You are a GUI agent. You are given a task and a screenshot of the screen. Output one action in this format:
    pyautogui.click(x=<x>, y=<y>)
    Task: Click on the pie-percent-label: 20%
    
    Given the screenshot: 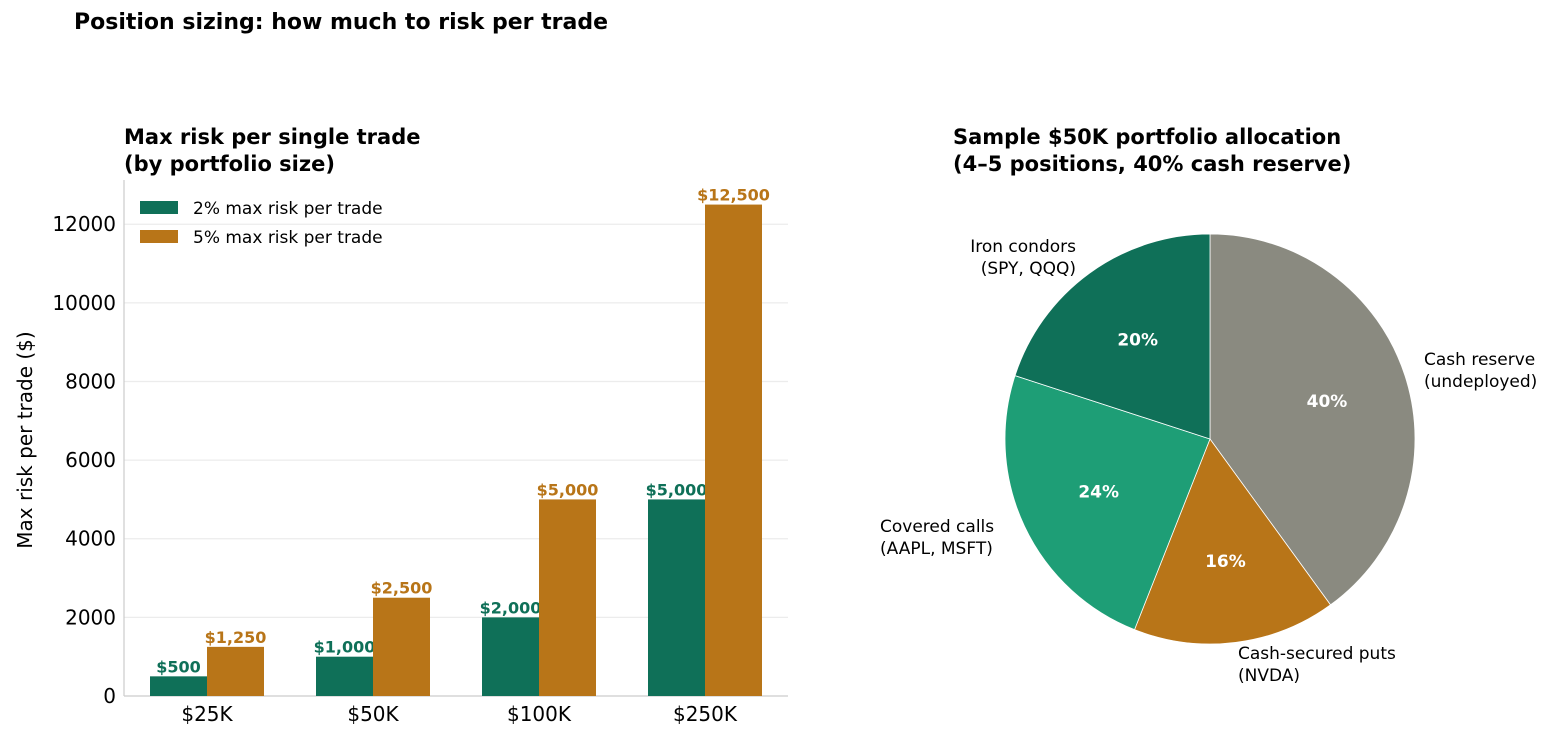 What is the action you would take?
    pyautogui.click(x=1137, y=340)
    